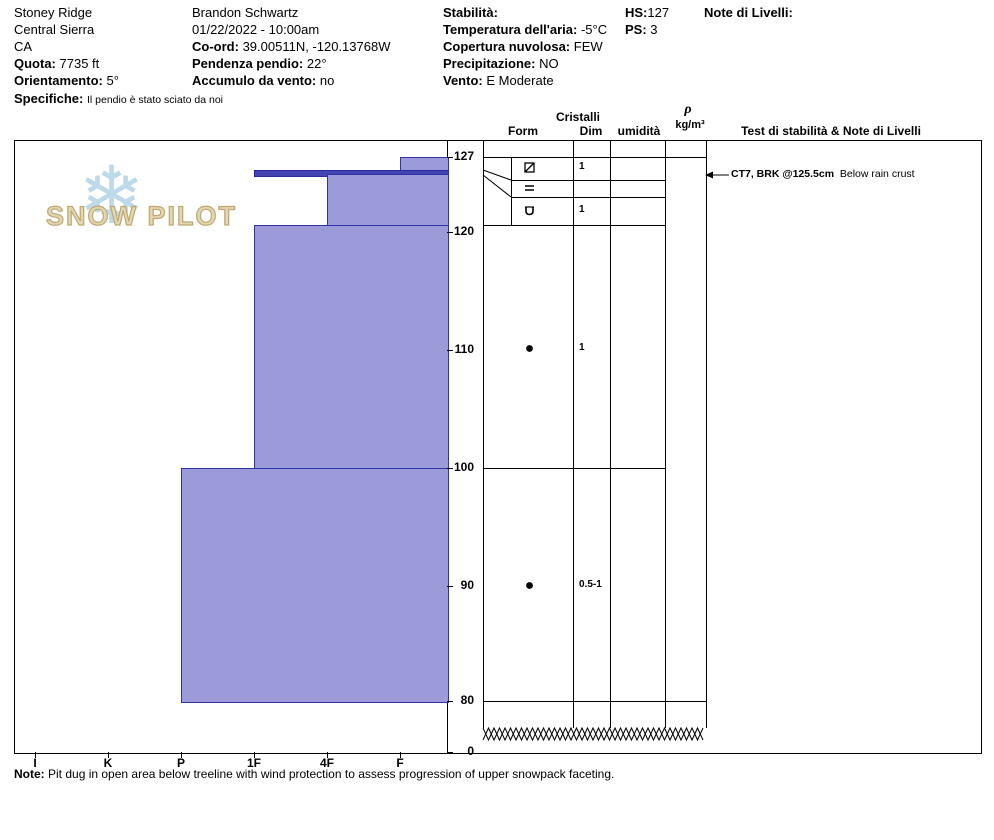  I want to click on slope-angle: Pendenza pendio: 22°, so click(259, 63).